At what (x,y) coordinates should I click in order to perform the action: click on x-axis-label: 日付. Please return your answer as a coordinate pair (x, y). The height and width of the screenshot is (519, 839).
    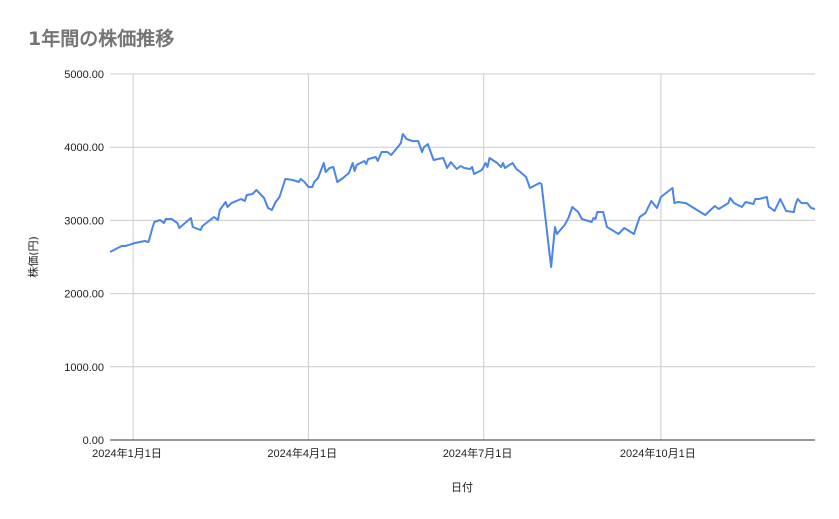
    Looking at the image, I should click on (462, 487).